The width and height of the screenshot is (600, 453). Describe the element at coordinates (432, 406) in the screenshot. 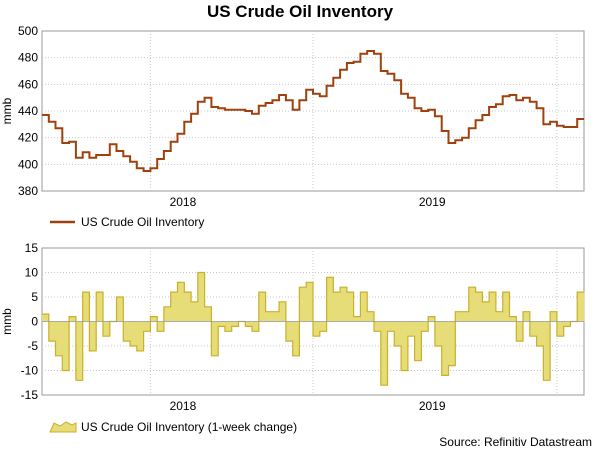

I see `chart2-xtick-label: 2019` at that location.